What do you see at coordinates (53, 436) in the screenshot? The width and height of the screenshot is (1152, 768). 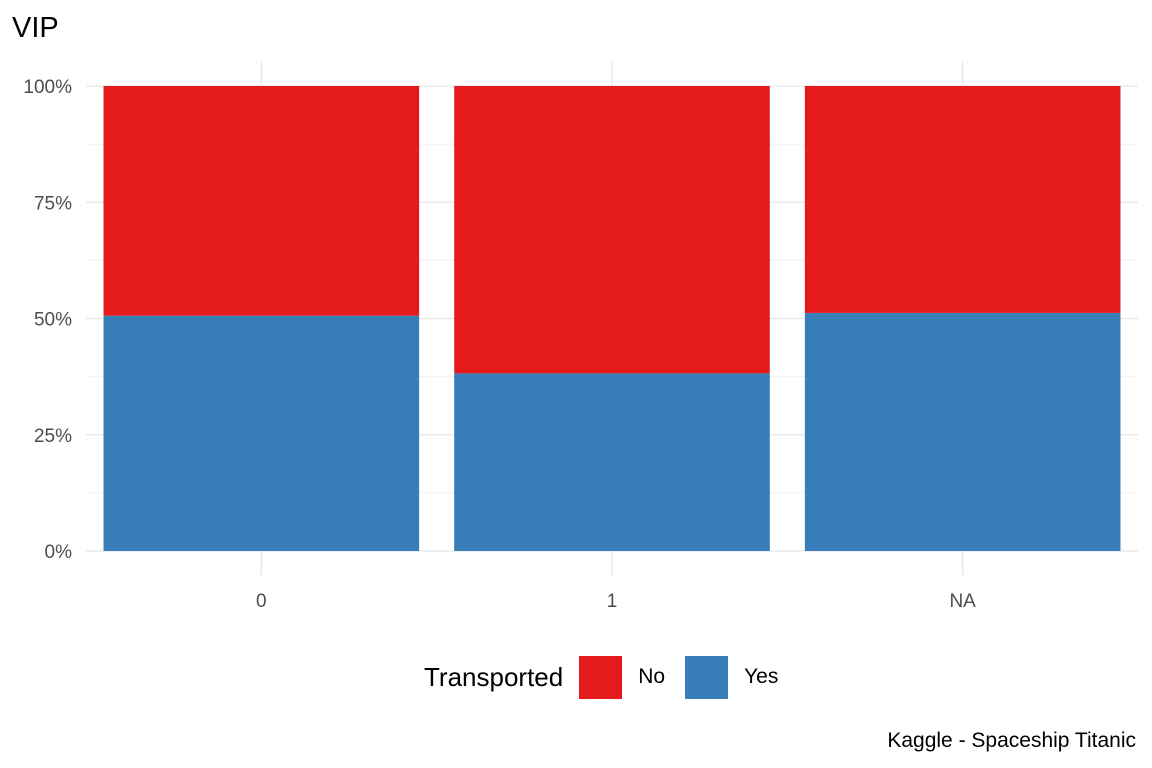 I see `y-tick-label: 25%` at bounding box center [53, 436].